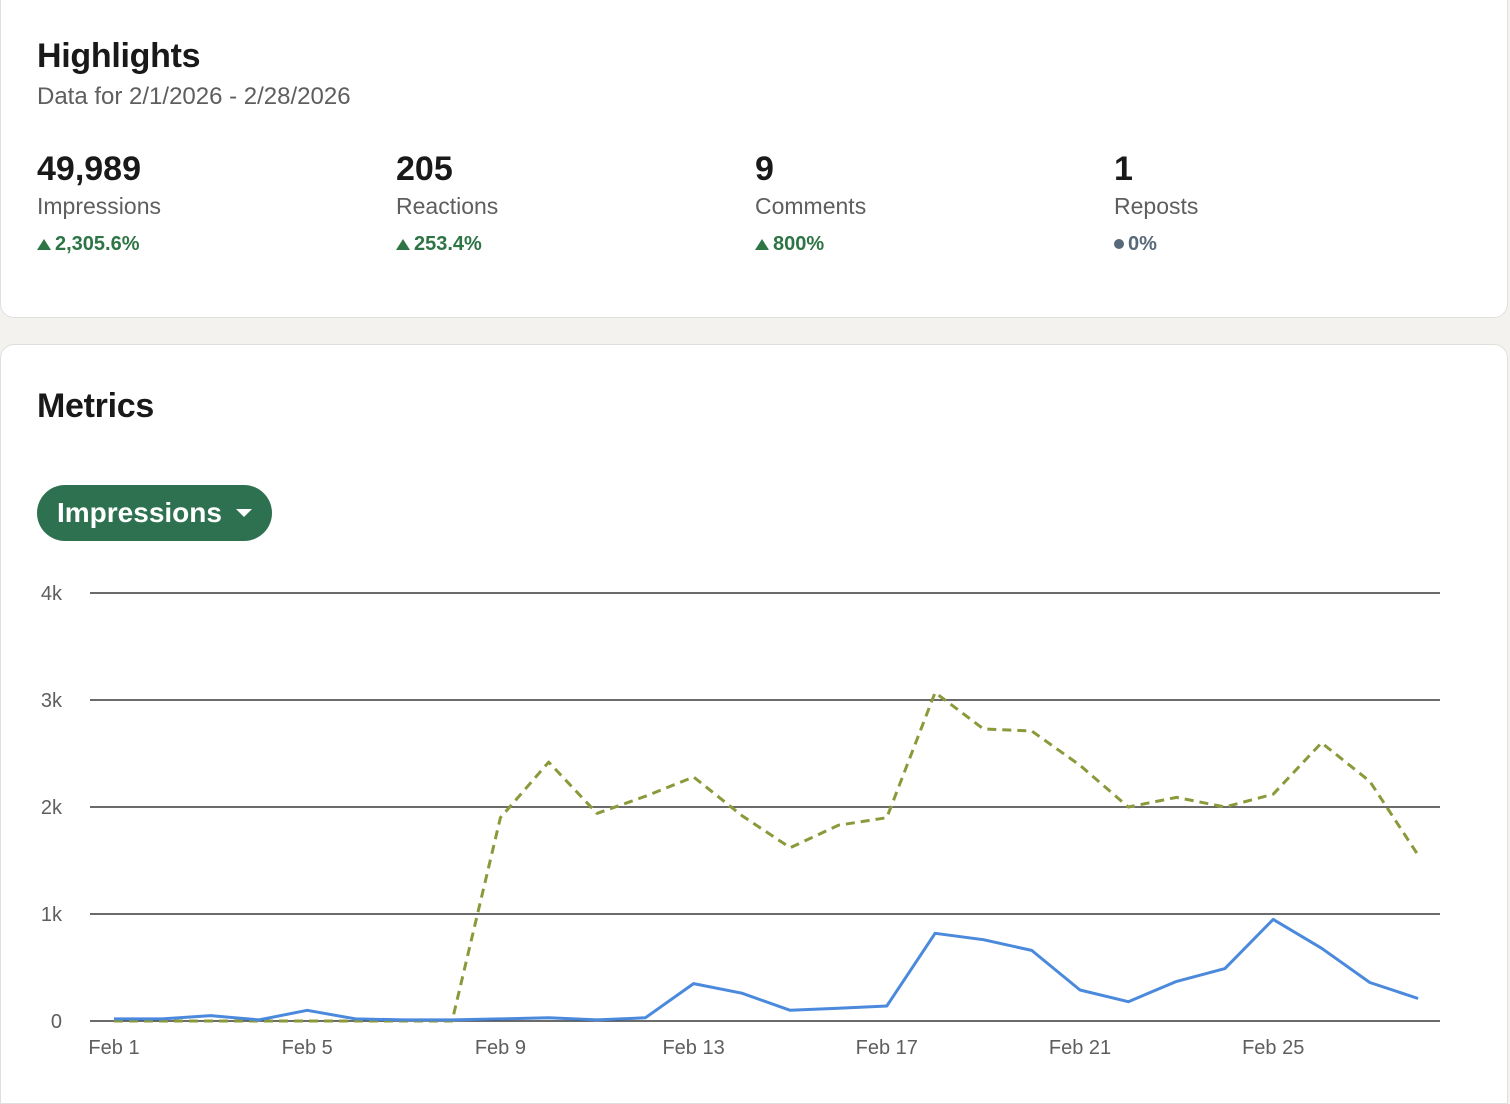 Image resolution: width=1510 pixels, height=1104 pixels. I want to click on stat-impressions: 49,989 Impressions 2,305.6%, so click(207, 203).